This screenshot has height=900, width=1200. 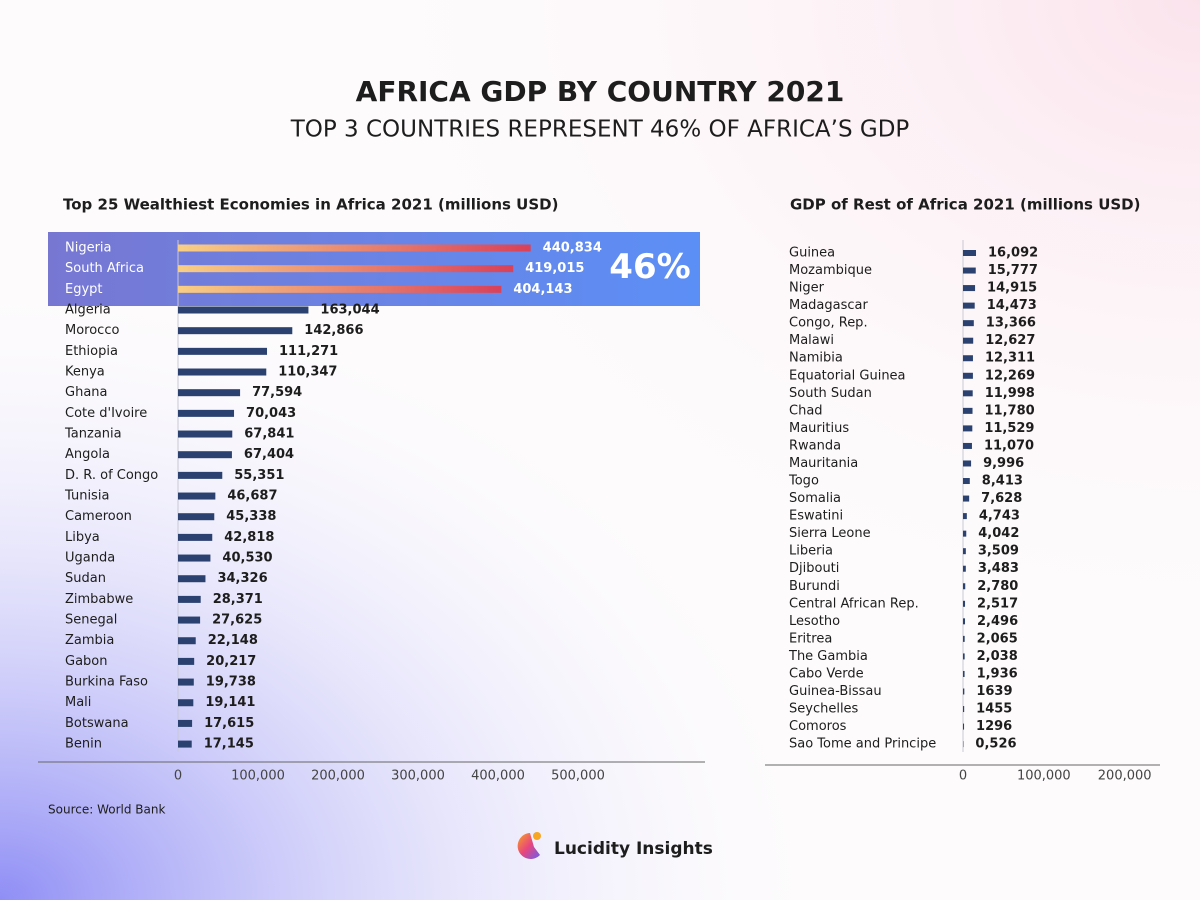 I want to click on value-label: 2,496, so click(x=997, y=621).